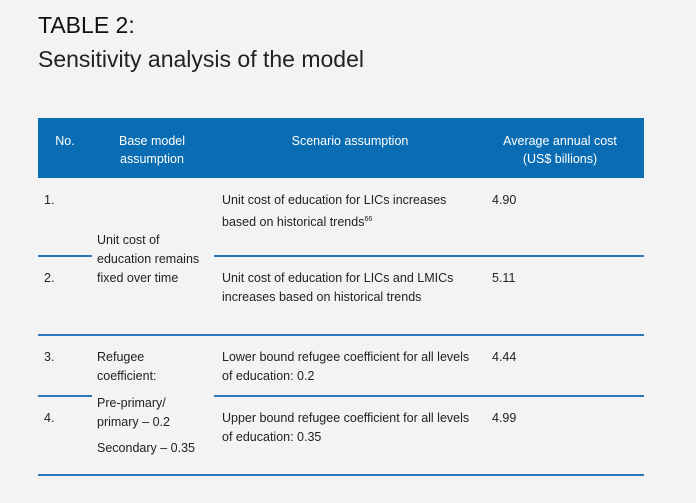 The width and height of the screenshot is (696, 503). What do you see at coordinates (504, 357) in the screenshot?
I see `cost-cell: 4.44` at bounding box center [504, 357].